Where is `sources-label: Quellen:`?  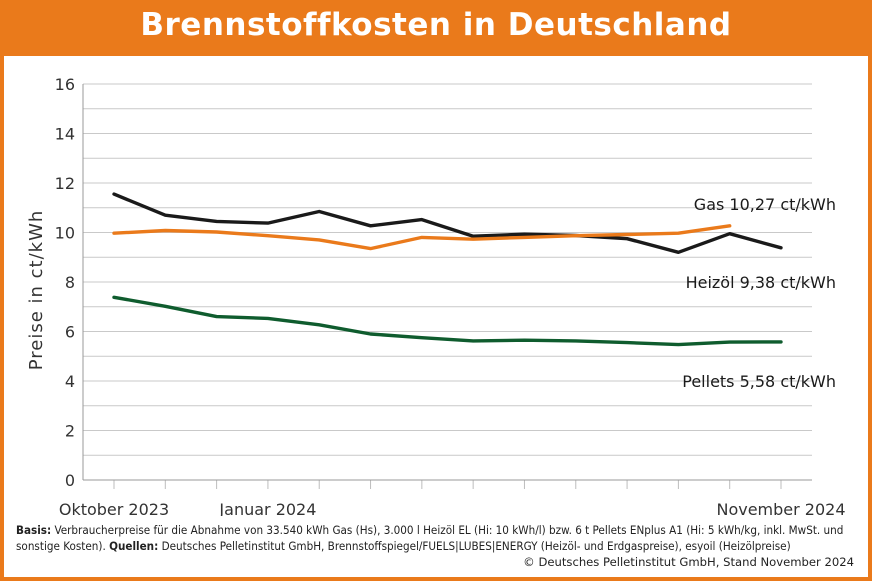 sources-label: Quellen: is located at coordinates (134, 546).